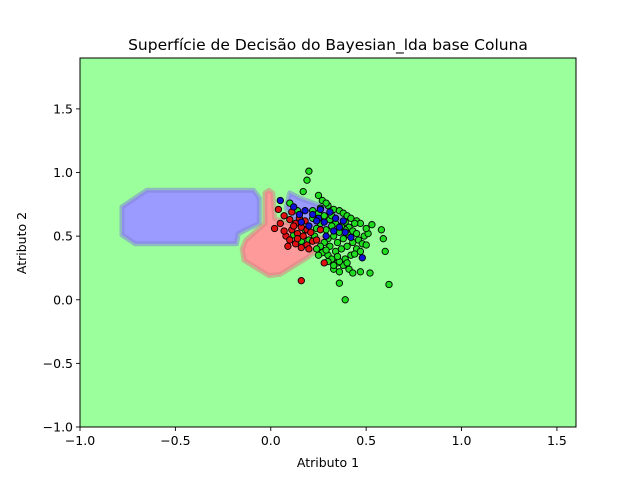 Image resolution: width=640 pixels, height=480 pixels. I want to click on x-tick-label: −1.0, so click(80, 440).